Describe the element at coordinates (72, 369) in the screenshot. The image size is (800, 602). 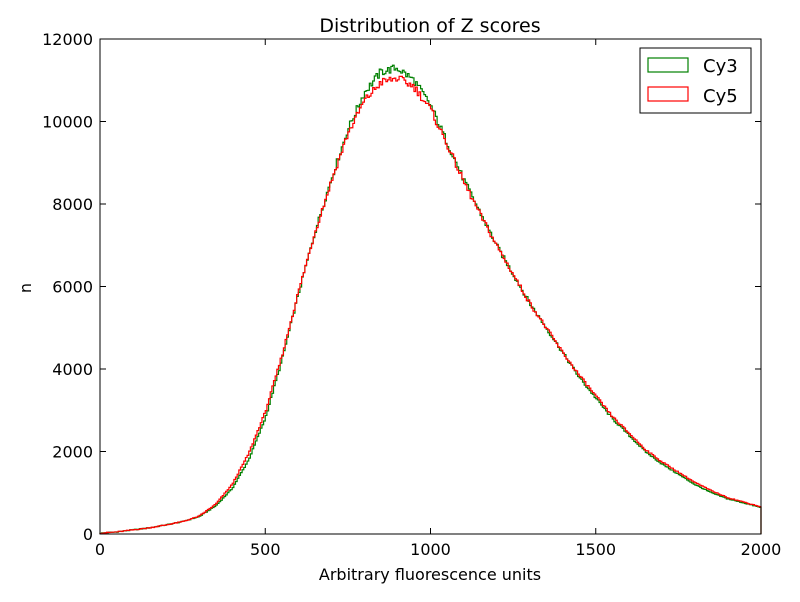
I see `y-tick-label: 4000` at that location.